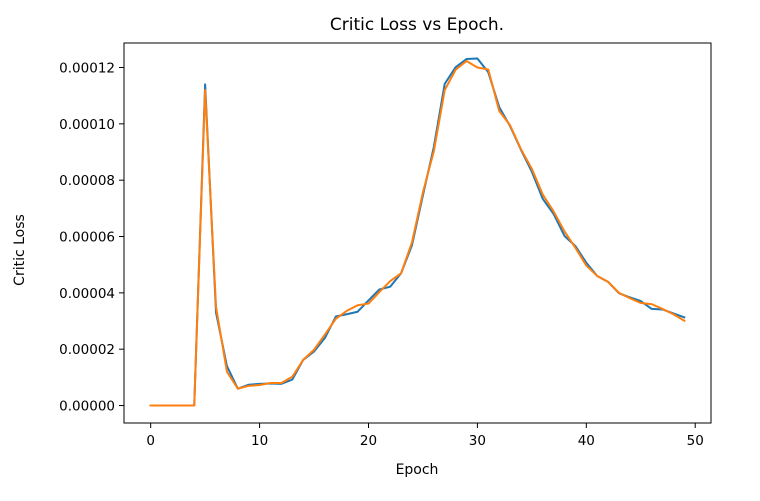 The width and height of the screenshot is (760, 501). I want to click on x-tick-label: 40, so click(586, 441).